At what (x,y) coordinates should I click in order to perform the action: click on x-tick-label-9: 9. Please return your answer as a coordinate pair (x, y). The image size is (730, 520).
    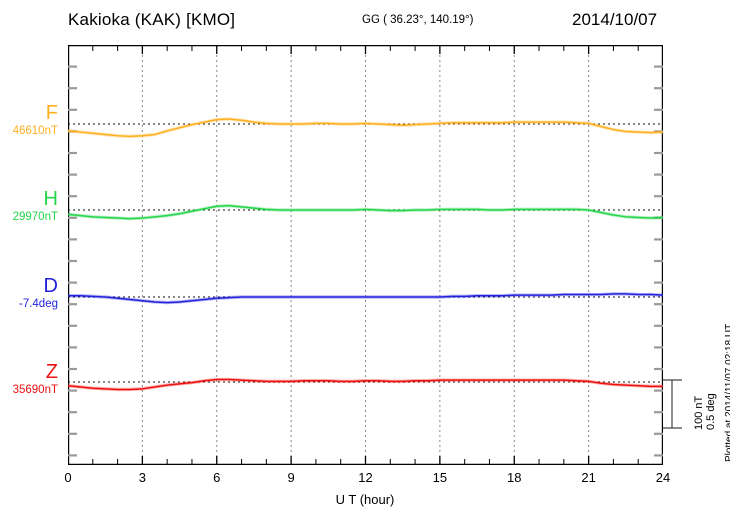
    Looking at the image, I should click on (291, 477).